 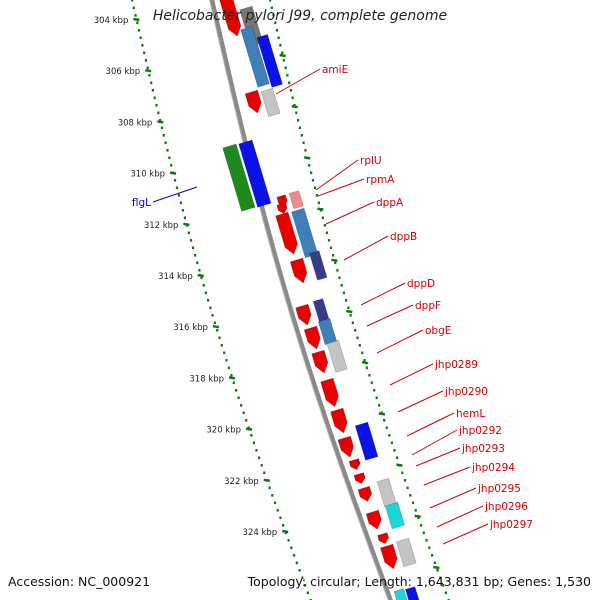 What do you see at coordinates (206, 379) in the screenshot?
I see `ruler-label: 318 kbp` at bounding box center [206, 379].